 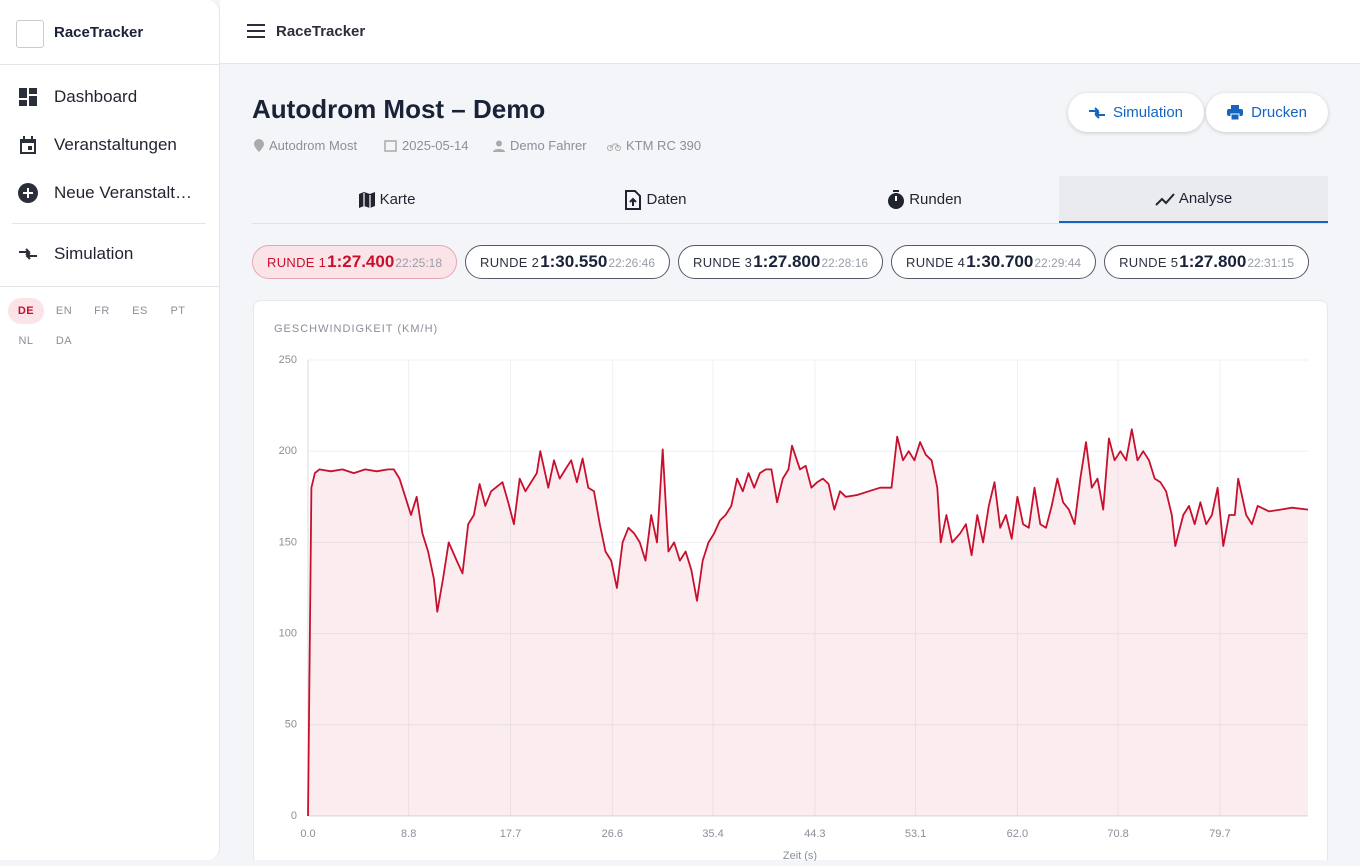 I want to click on meta-item: 2025-05-14, so click(x=426, y=145).